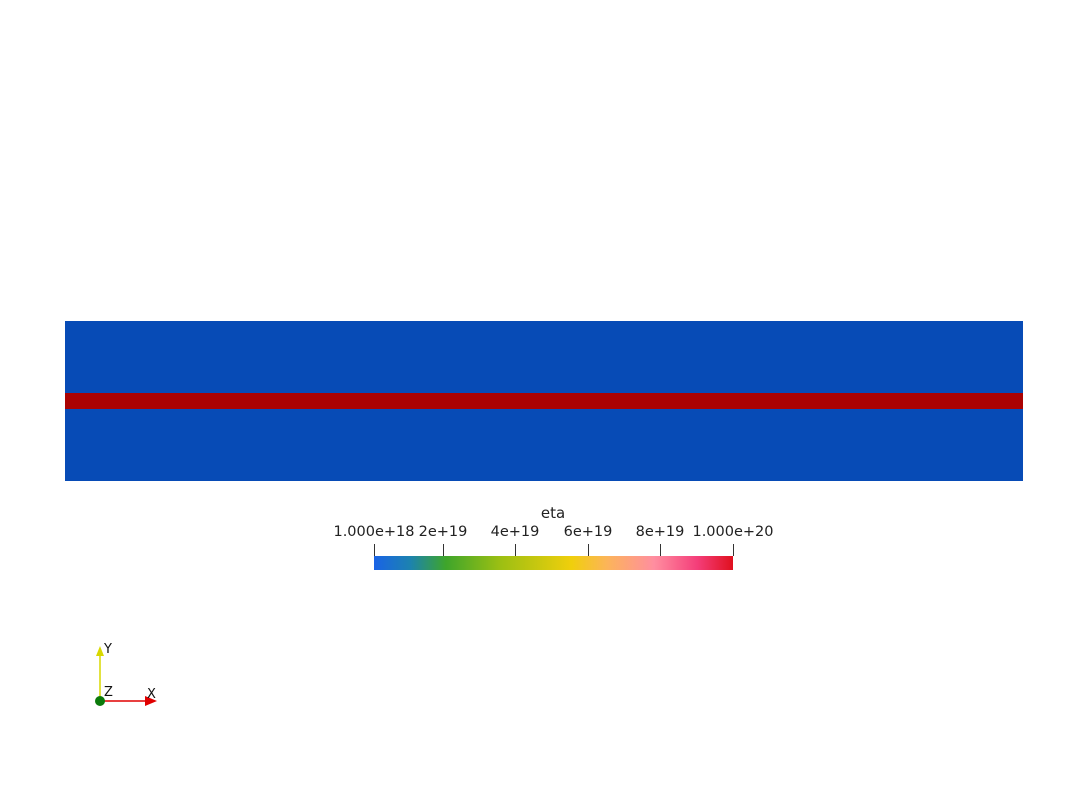 The height and width of the screenshot is (802, 1088). I want to click on orientation-axes: Y X Z, so click(130, 677).